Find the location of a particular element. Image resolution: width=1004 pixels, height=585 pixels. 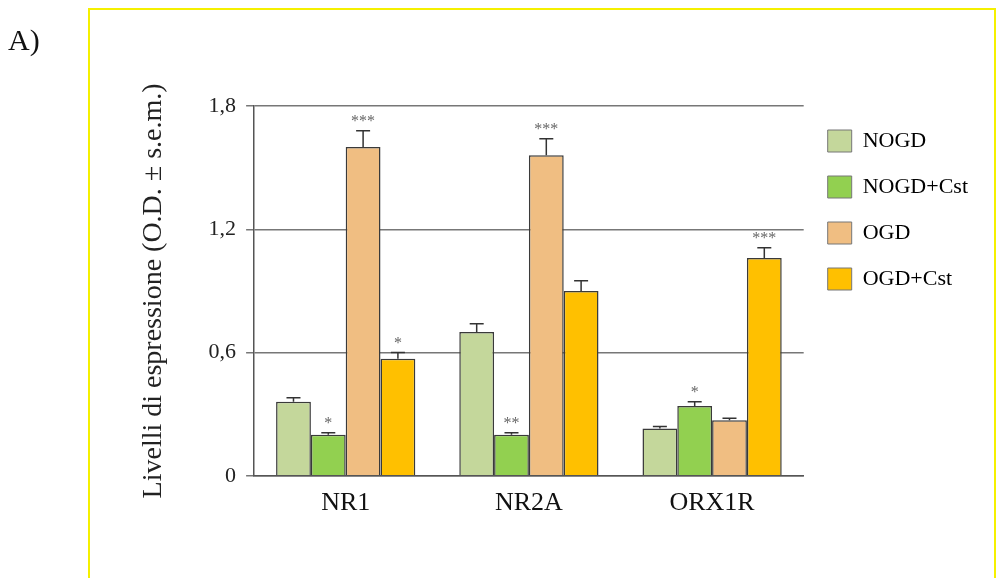

x-tick-label: ORX1R is located at coordinates (712, 502).